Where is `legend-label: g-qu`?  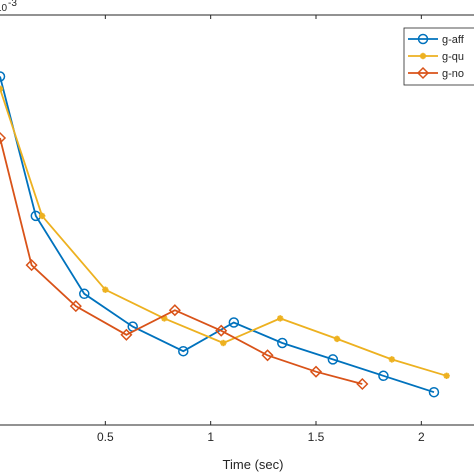
legend-label: g-qu is located at coordinates (453, 57).